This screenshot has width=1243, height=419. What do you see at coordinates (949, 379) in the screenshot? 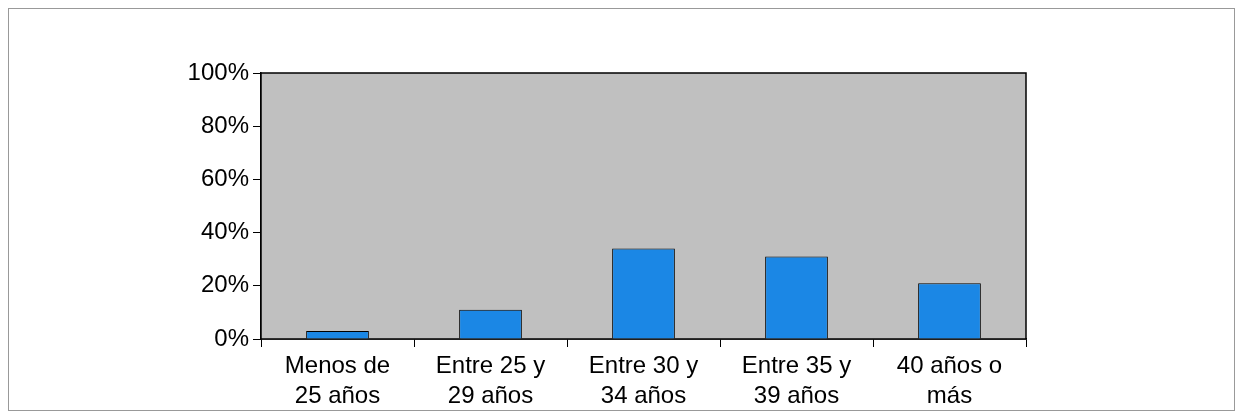
I see `x-tick-label: 40 años o más` at bounding box center [949, 379].